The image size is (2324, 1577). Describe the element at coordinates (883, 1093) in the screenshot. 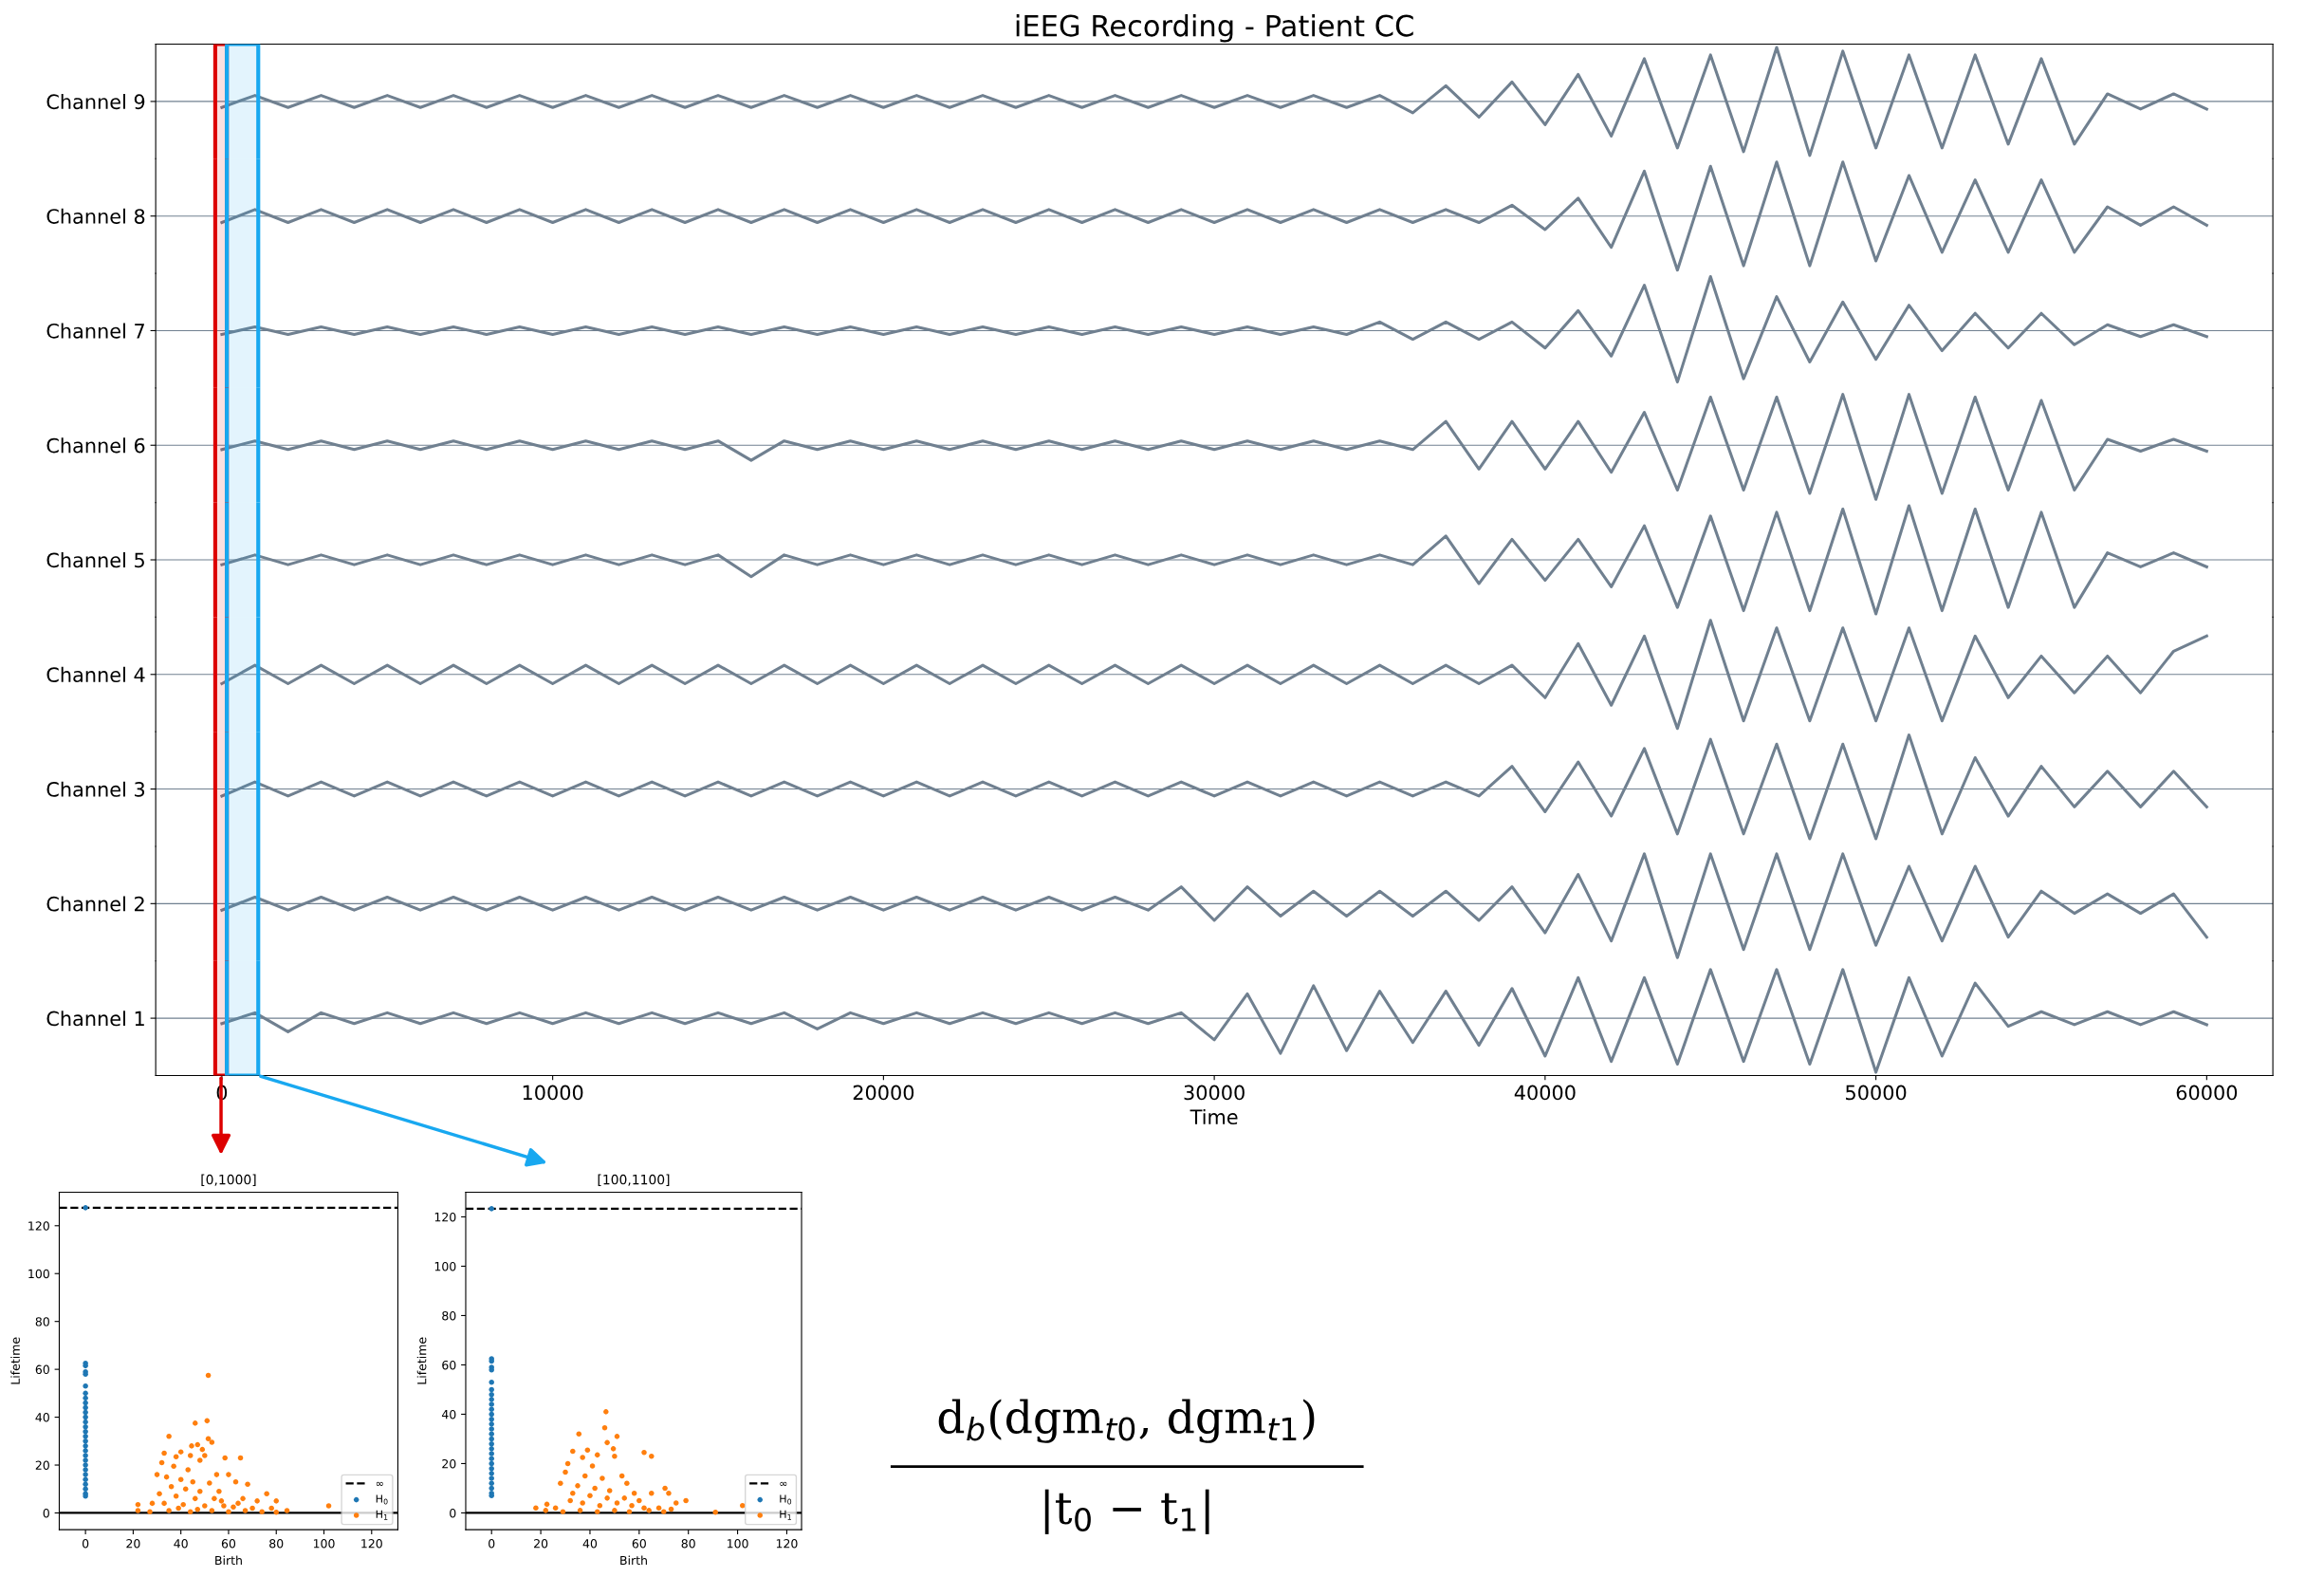

I see `x-tick-label: 20000` at that location.